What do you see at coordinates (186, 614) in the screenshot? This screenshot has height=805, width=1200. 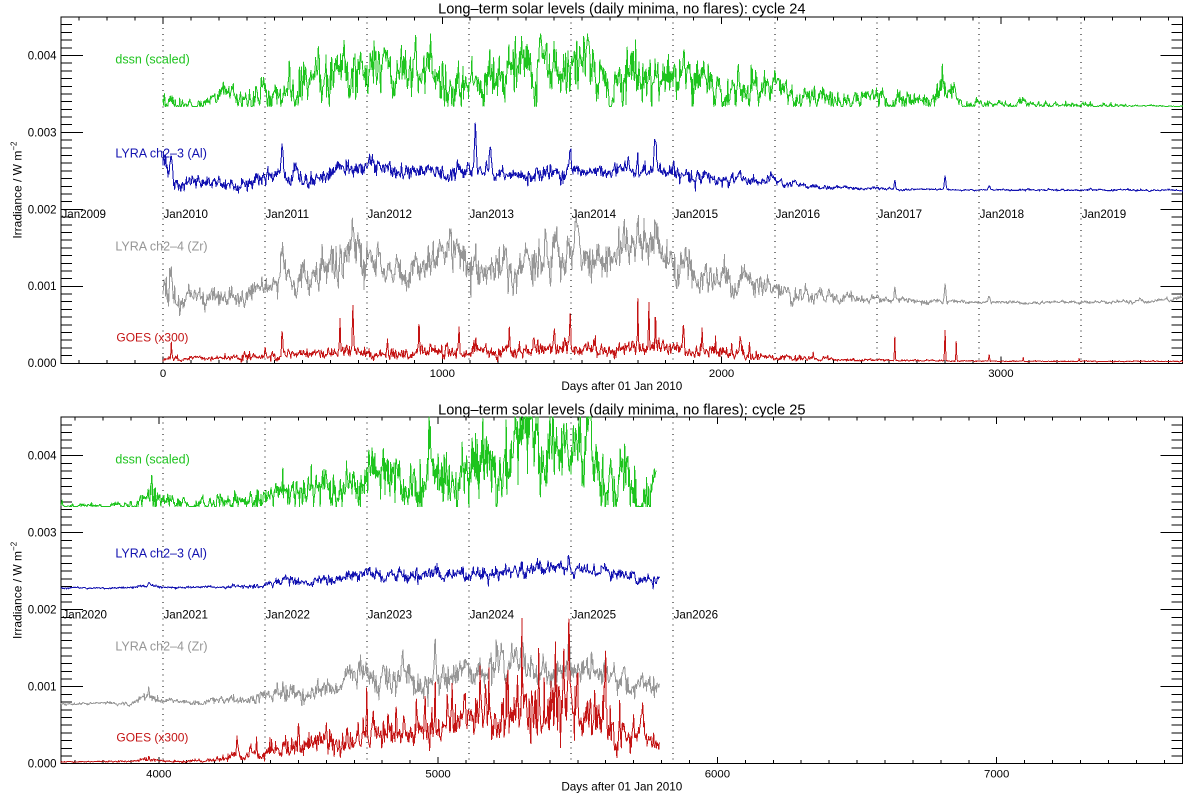 I see `svg-text: Jan2021` at bounding box center [186, 614].